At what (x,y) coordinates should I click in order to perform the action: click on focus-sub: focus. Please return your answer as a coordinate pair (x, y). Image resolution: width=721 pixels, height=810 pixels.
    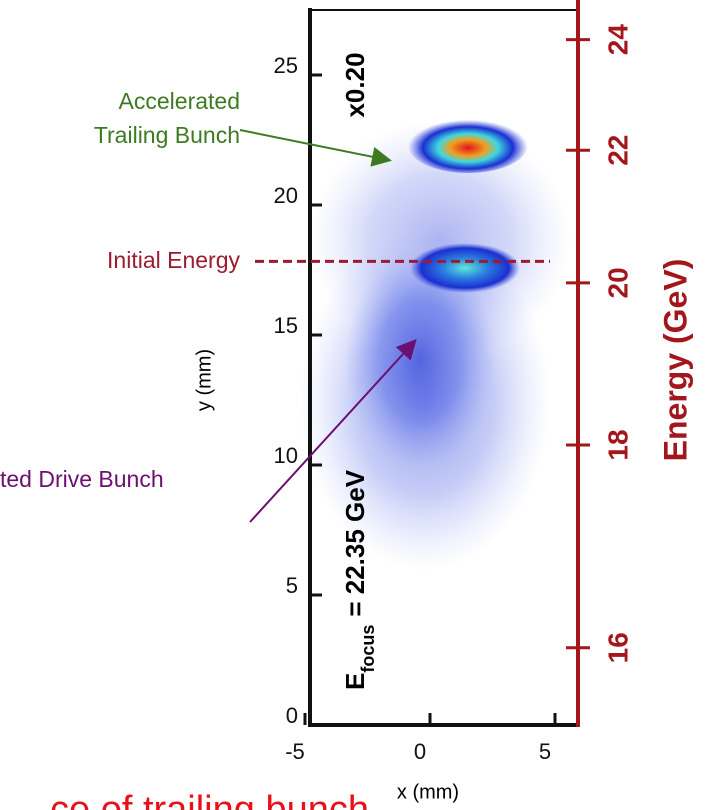
    Looking at the image, I should click on (368, 649).